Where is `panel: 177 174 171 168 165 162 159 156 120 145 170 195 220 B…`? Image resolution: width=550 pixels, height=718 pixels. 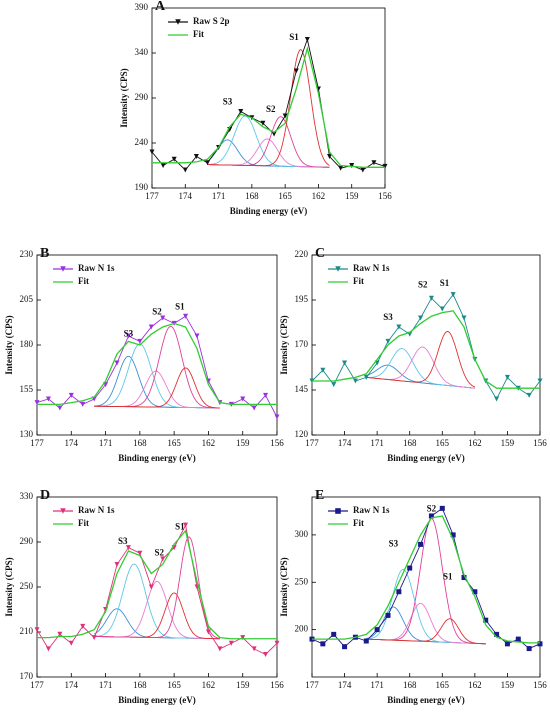 panel: 177 174 171 168 165 162 159 156 120 145 170 195 220 B… is located at coordinates (413, 354).